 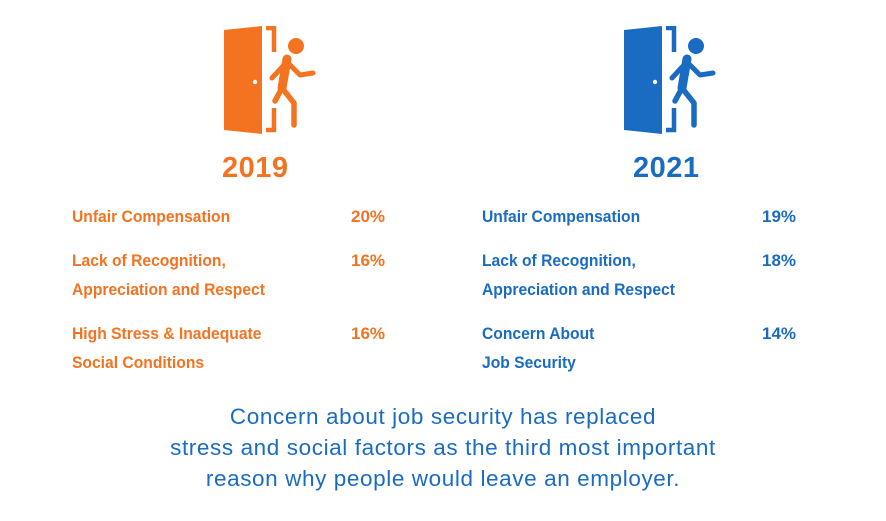 What do you see at coordinates (779, 260) in the screenshot?
I see `percent-2021-2: 18%` at bounding box center [779, 260].